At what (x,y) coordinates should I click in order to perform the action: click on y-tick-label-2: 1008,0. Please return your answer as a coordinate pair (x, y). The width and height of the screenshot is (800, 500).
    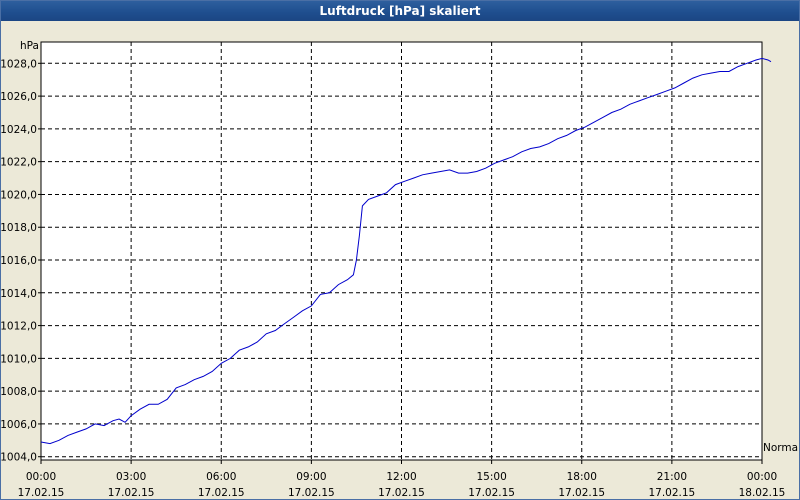
    Looking at the image, I should click on (19, 392).